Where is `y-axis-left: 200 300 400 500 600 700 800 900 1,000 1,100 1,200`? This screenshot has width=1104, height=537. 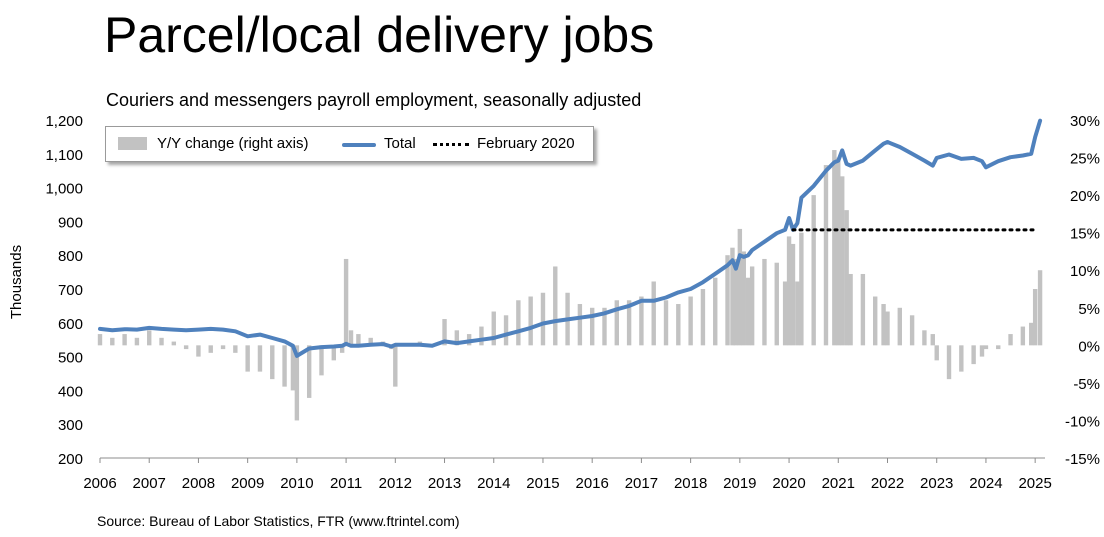 y-axis-left: 200 300 400 500 600 700 800 900 1,000 1,100 1,200 is located at coordinates (64, 290).